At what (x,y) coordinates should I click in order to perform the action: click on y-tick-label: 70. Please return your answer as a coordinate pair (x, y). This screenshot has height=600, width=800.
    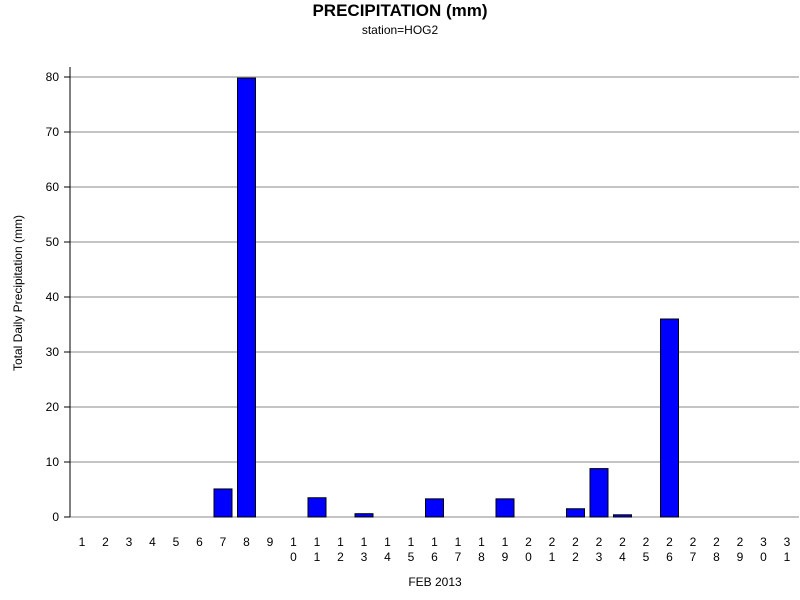
    Looking at the image, I should click on (53, 132).